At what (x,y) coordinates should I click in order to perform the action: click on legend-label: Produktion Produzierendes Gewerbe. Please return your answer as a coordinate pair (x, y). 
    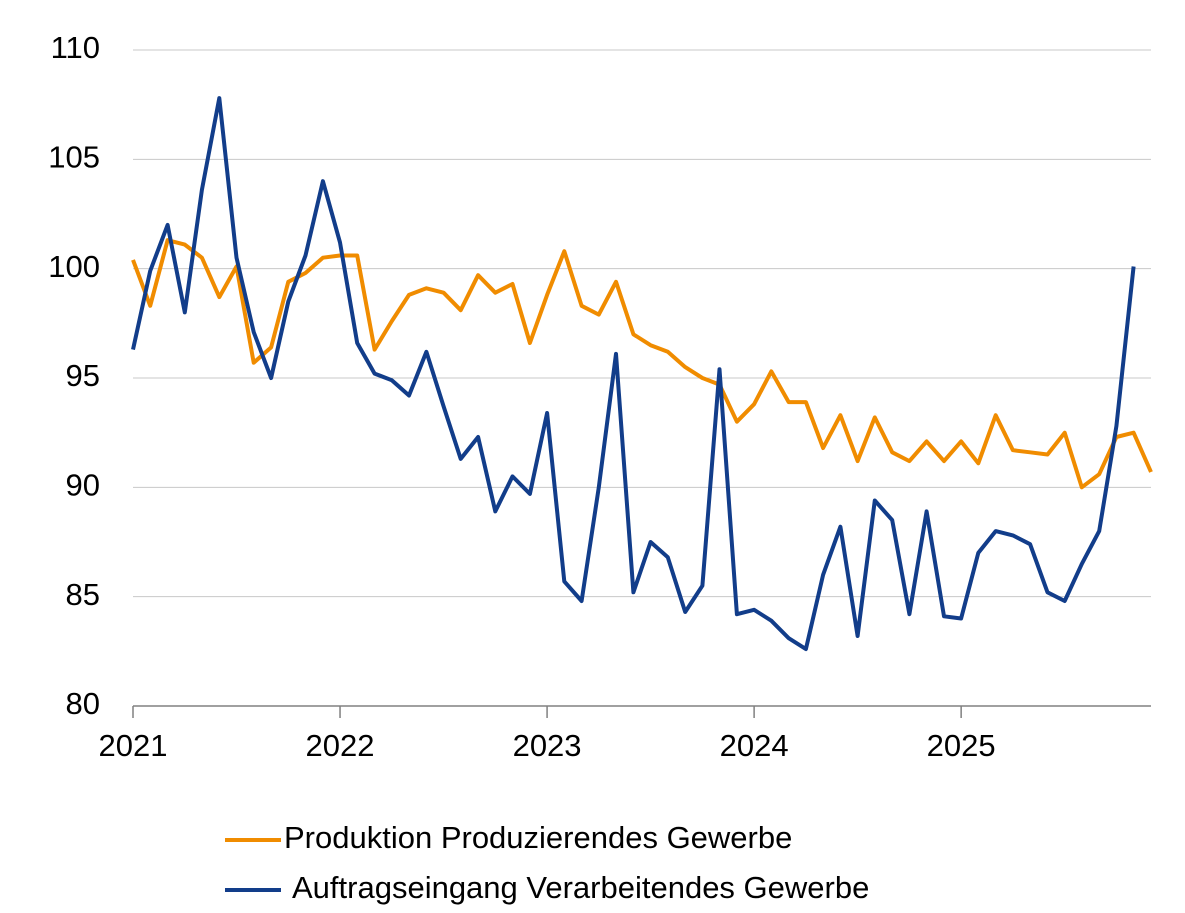
    Looking at the image, I should click on (538, 837).